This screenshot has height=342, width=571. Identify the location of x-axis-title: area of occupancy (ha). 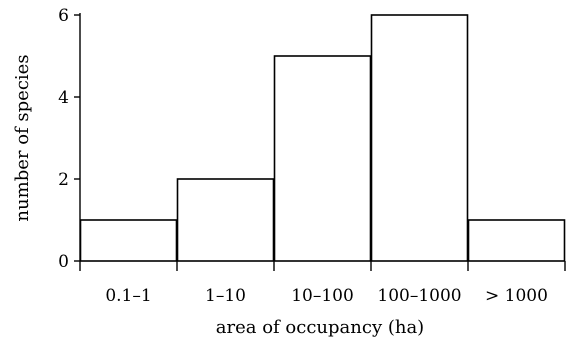
(320, 327).